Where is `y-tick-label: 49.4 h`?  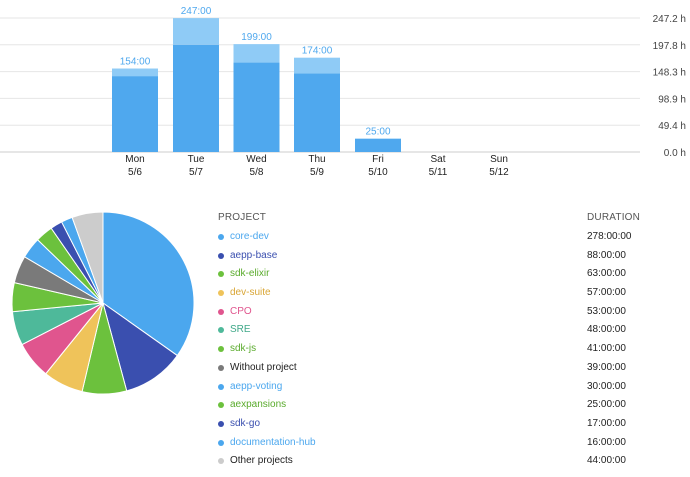 y-tick-label: 49.4 h is located at coordinates (672, 126).